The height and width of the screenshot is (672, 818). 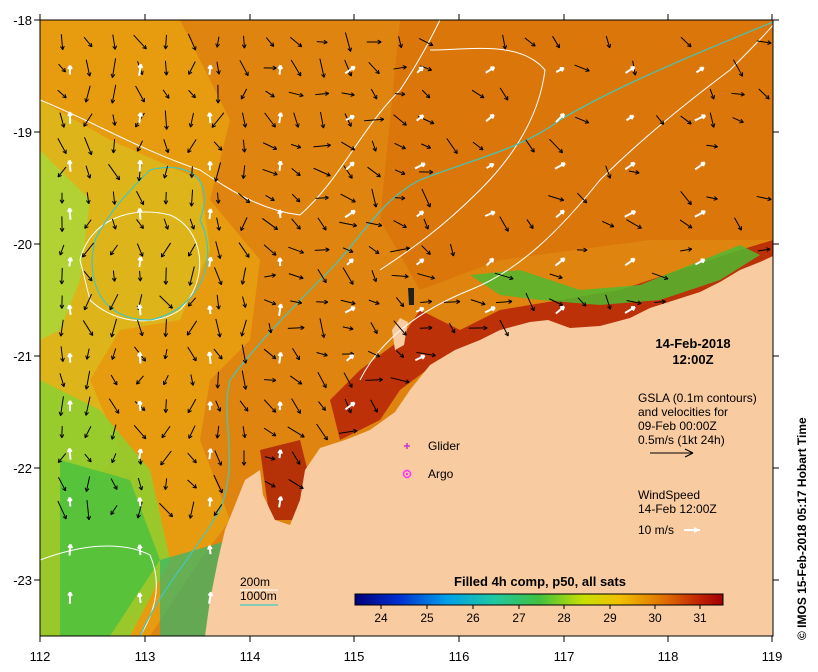 What do you see at coordinates (668, 656) in the screenshot?
I see `x-tick-label: 118` at bounding box center [668, 656].